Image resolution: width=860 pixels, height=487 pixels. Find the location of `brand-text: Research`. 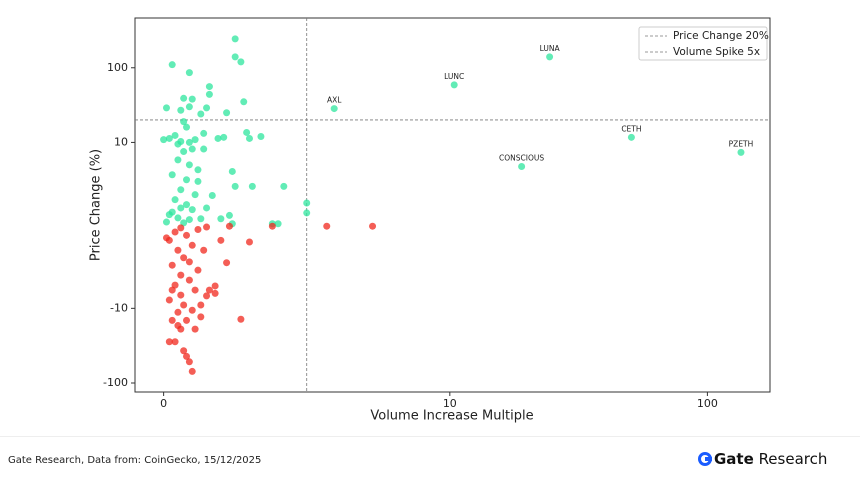

brand-text: Research is located at coordinates (793, 459).